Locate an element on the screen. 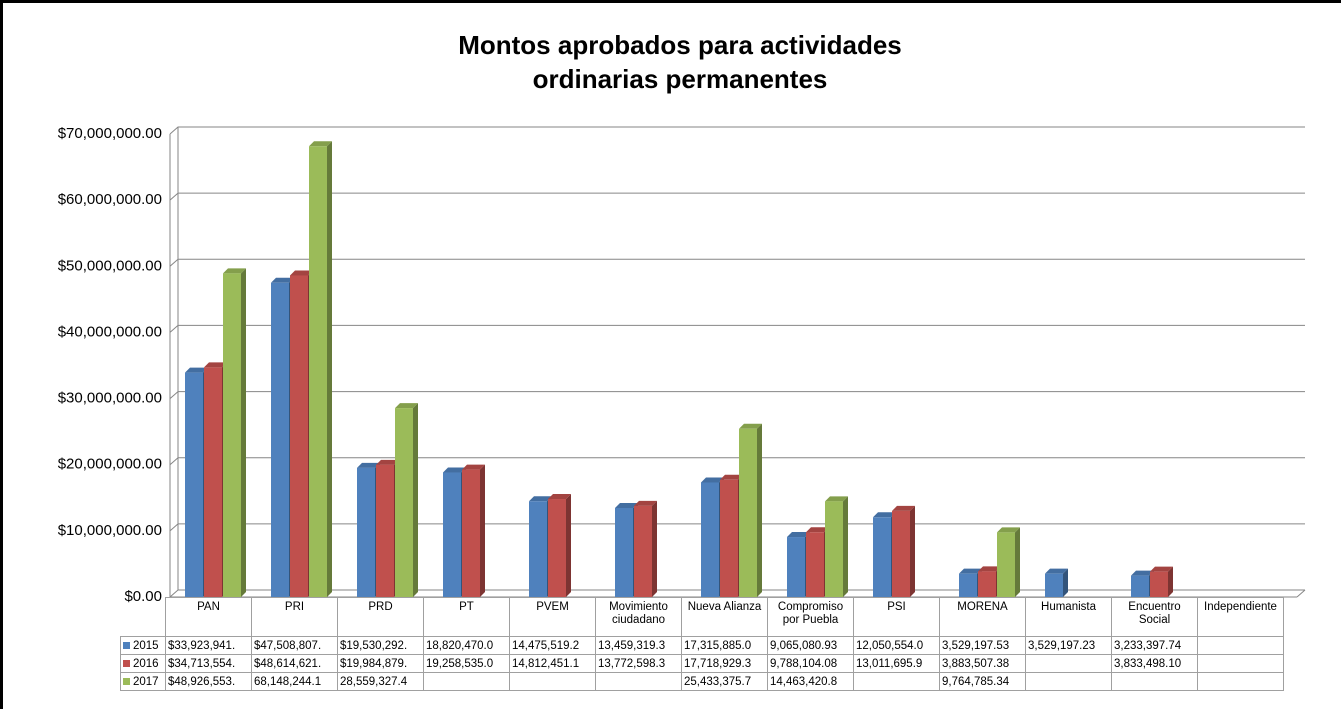 The image size is (1341, 709). y-tick-label: $10,000,000.00 is located at coordinates (110, 530).